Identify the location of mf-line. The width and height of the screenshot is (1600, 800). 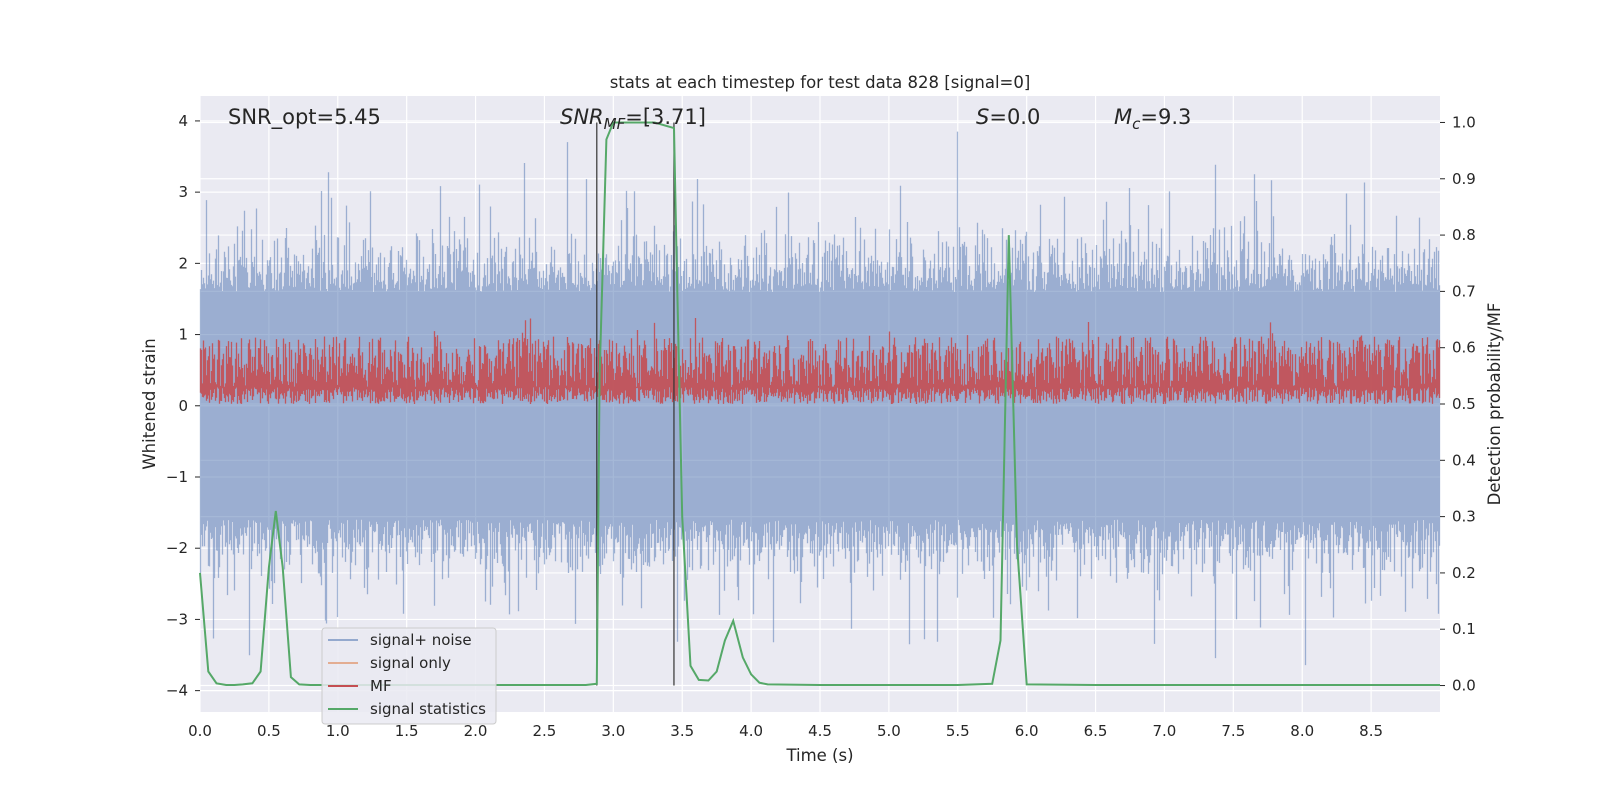
(820, 361).